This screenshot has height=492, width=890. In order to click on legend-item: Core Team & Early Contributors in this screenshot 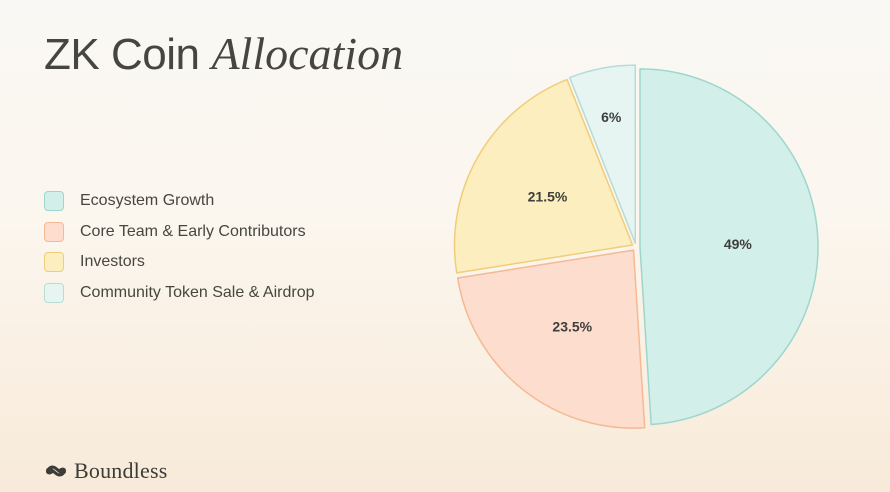, I will do `click(214, 232)`.